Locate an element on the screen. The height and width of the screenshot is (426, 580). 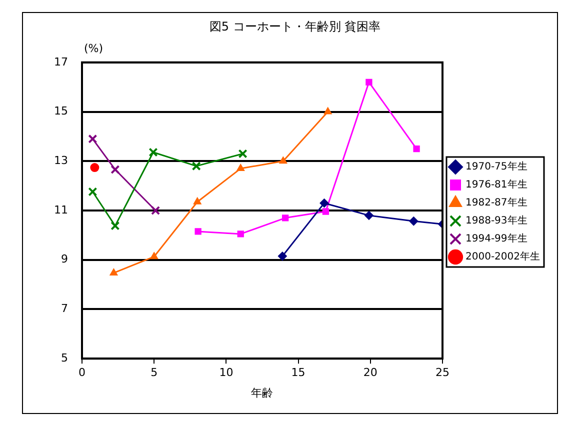
legend-label: 1976-81年生 is located at coordinates (496, 184).